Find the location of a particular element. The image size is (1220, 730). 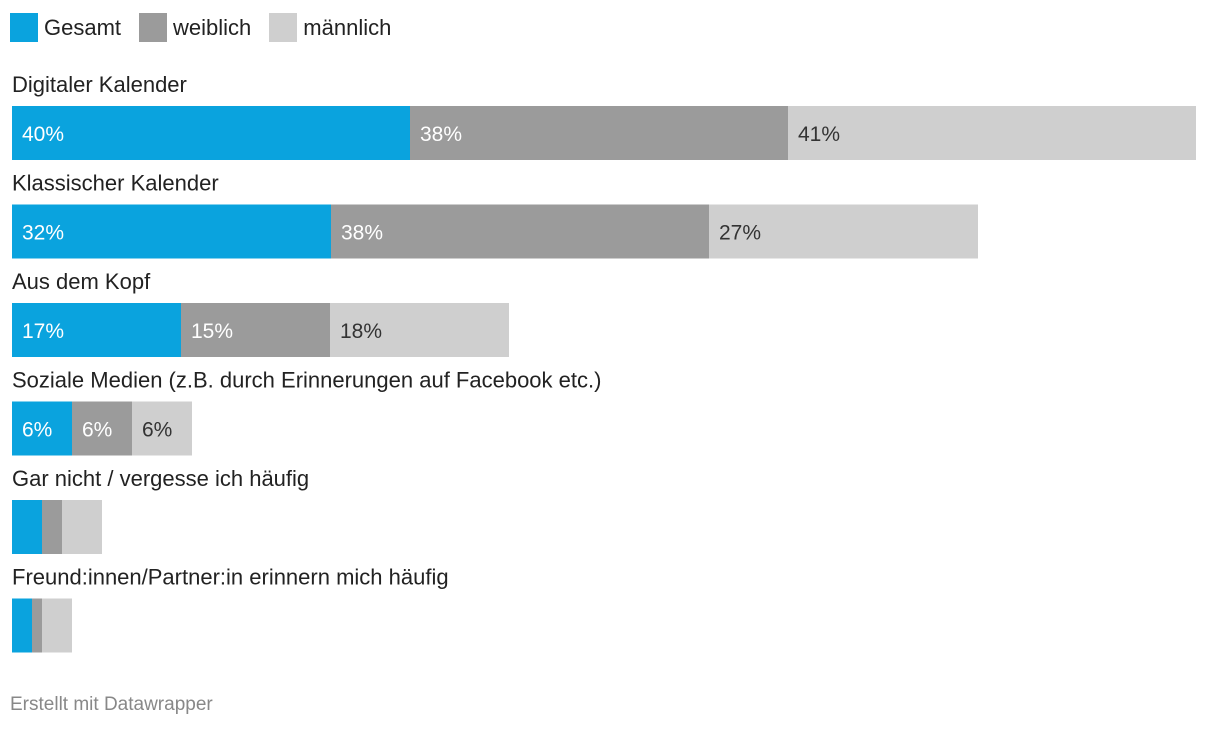

value-label-weiblich-aus-dem-kopf: 15% is located at coordinates (212, 331).